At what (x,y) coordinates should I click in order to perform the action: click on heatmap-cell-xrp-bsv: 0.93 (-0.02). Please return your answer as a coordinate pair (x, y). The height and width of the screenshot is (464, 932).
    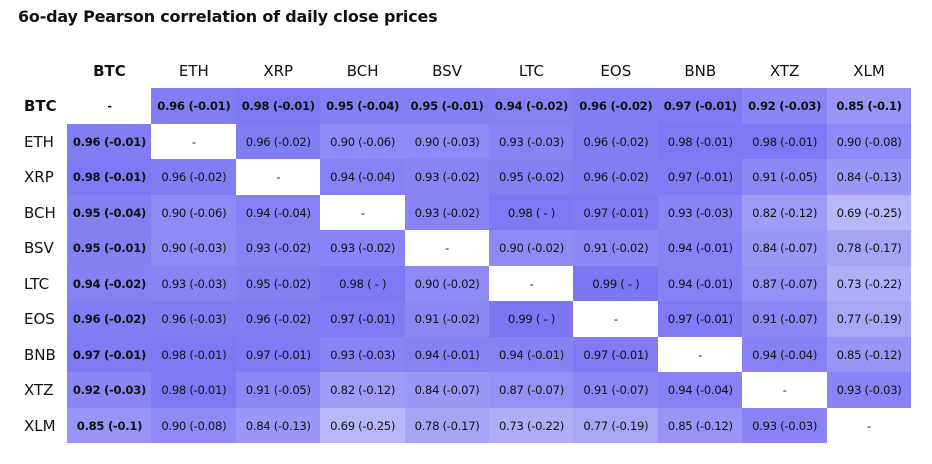
    Looking at the image, I should click on (447, 177).